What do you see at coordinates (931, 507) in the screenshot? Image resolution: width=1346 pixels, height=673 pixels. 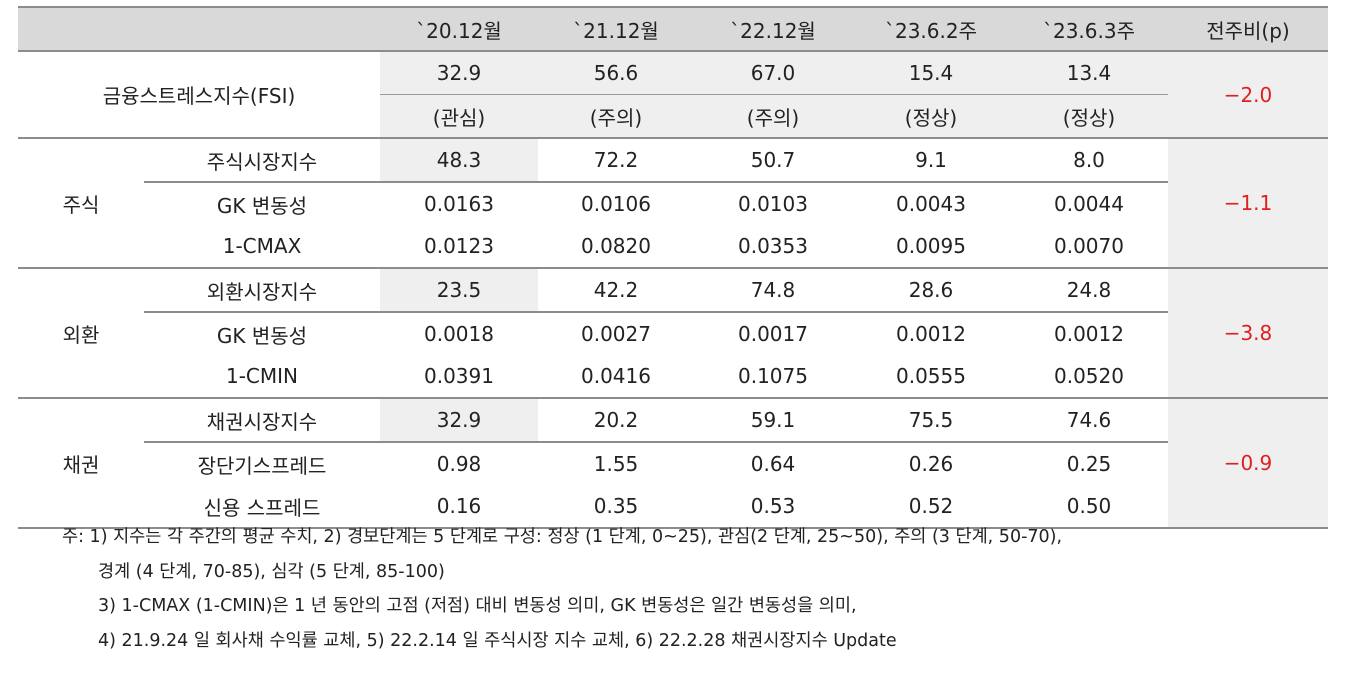 I see `cell-value: 0.52` at bounding box center [931, 507].